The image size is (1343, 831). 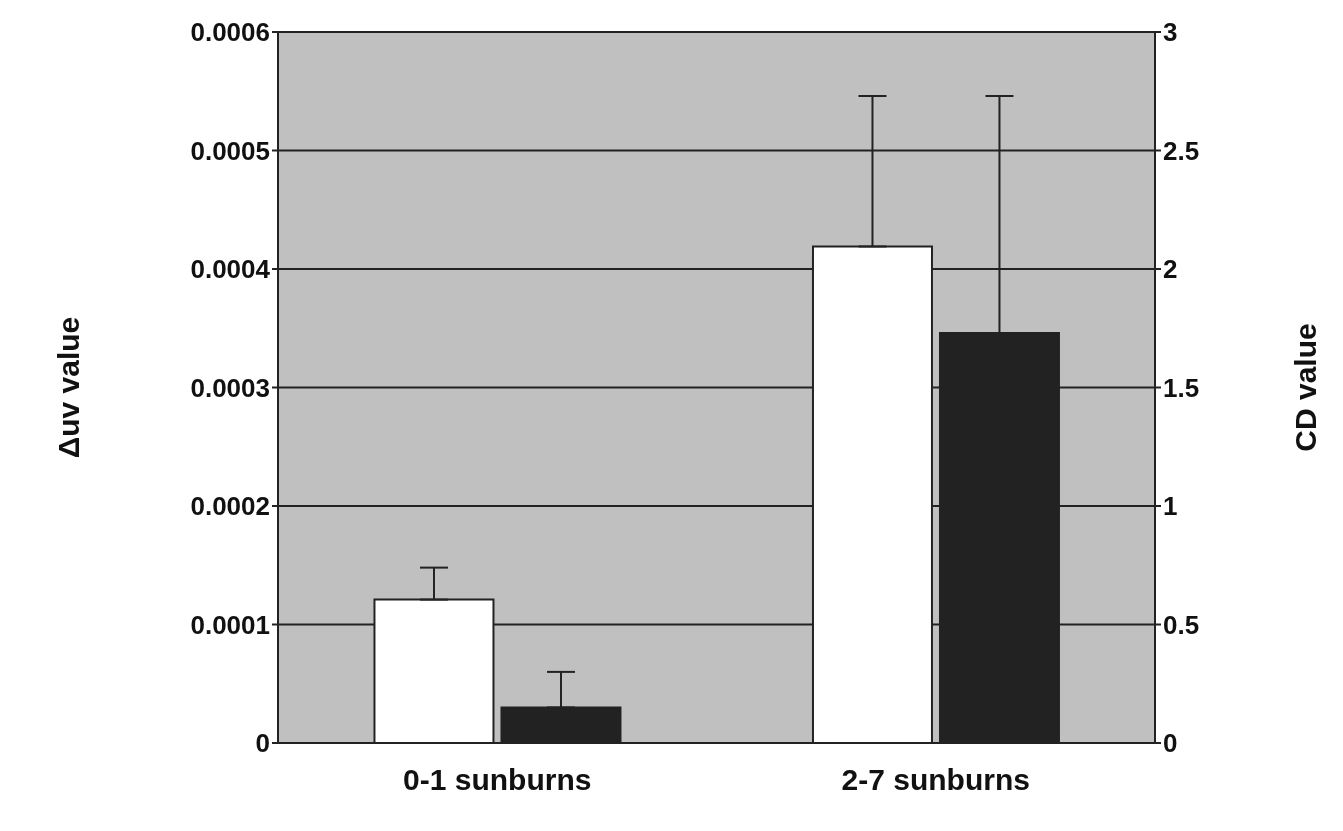 I want to click on y-tick-label: 0.0001, so click(x=230, y=624).